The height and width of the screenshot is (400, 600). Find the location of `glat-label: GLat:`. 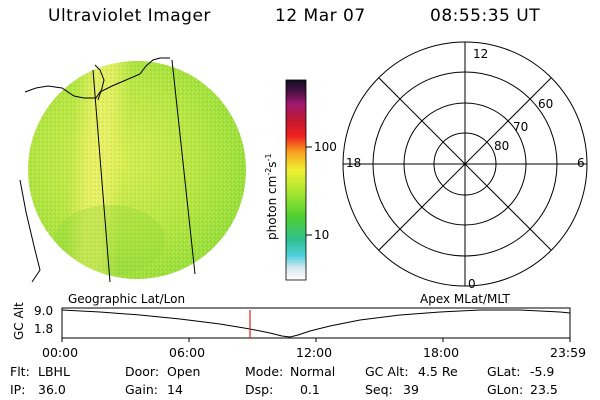

glat-label: GLat: is located at coordinates (504, 371).